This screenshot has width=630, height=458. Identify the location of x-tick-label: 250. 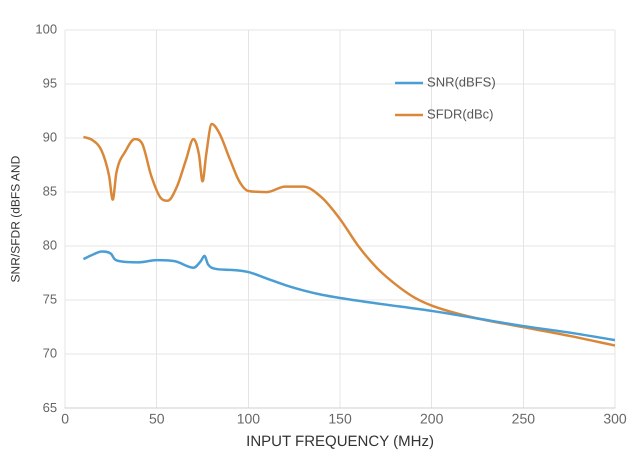
(524, 418).